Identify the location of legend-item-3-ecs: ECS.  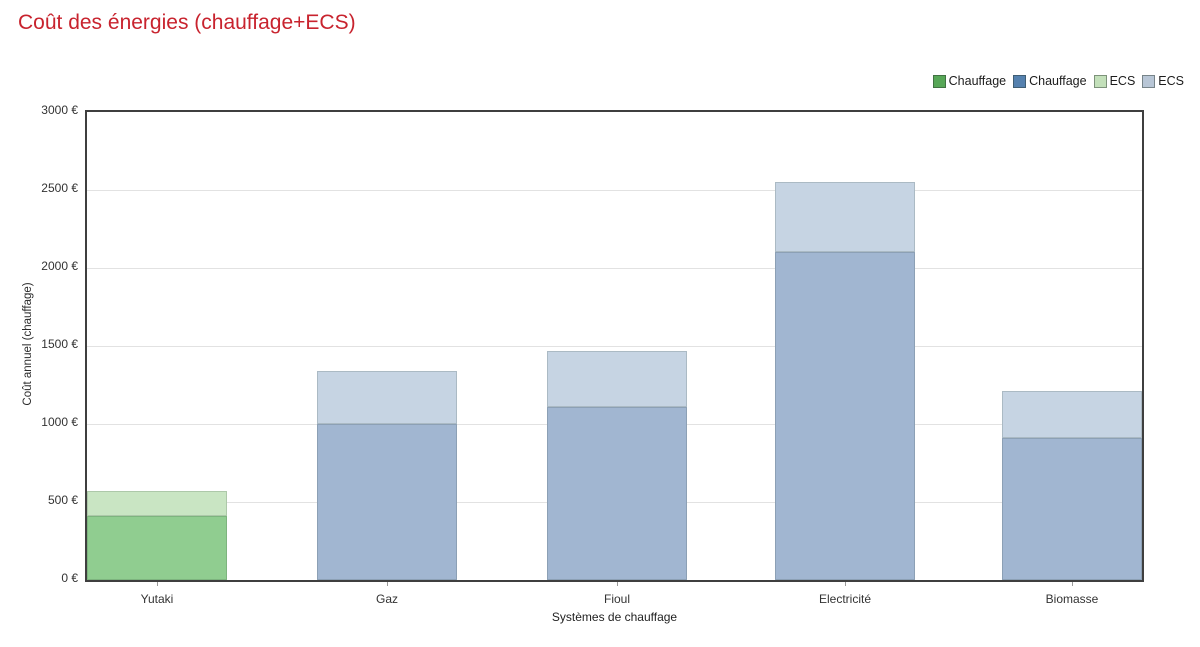
(1163, 81).